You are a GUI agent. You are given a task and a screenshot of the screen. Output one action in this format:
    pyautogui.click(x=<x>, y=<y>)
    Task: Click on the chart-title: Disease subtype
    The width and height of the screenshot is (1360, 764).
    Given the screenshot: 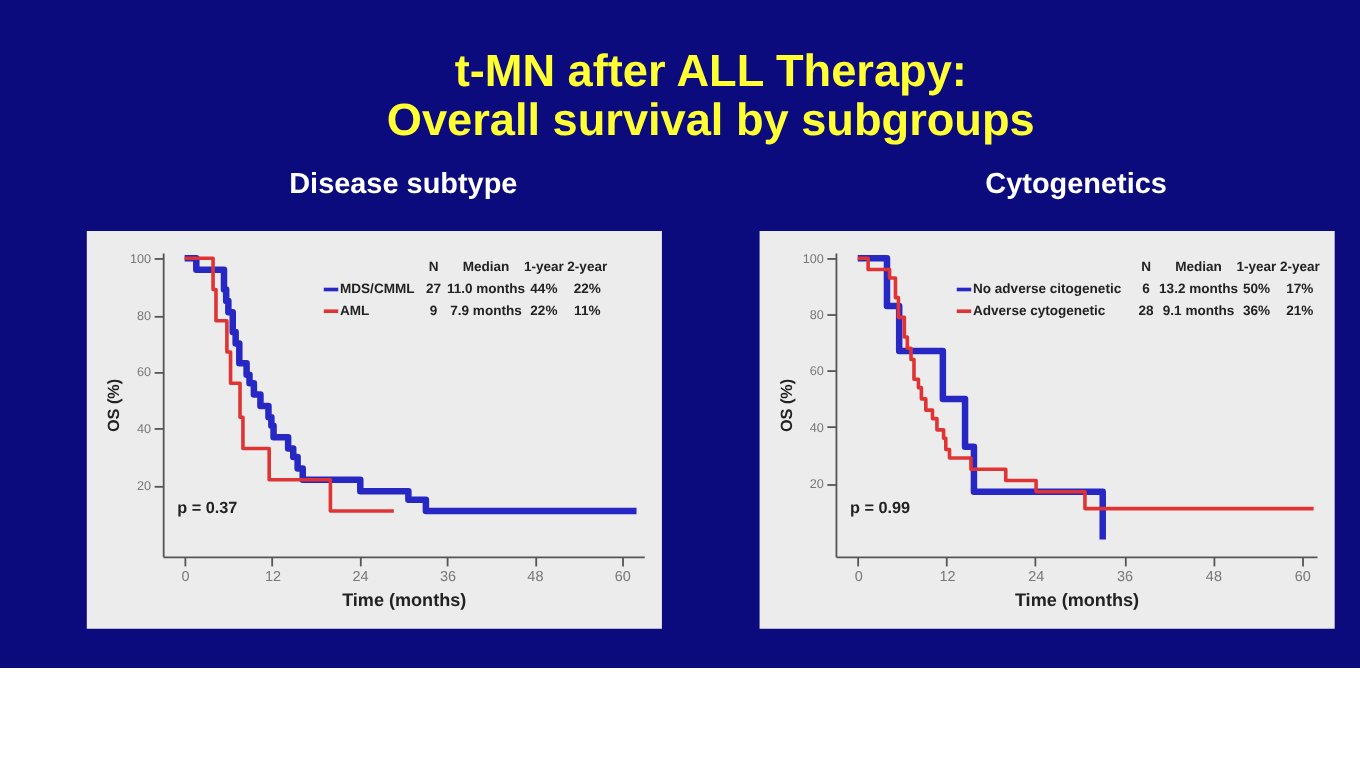 What is the action you would take?
    pyautogui.click(x=403, y=184)
    